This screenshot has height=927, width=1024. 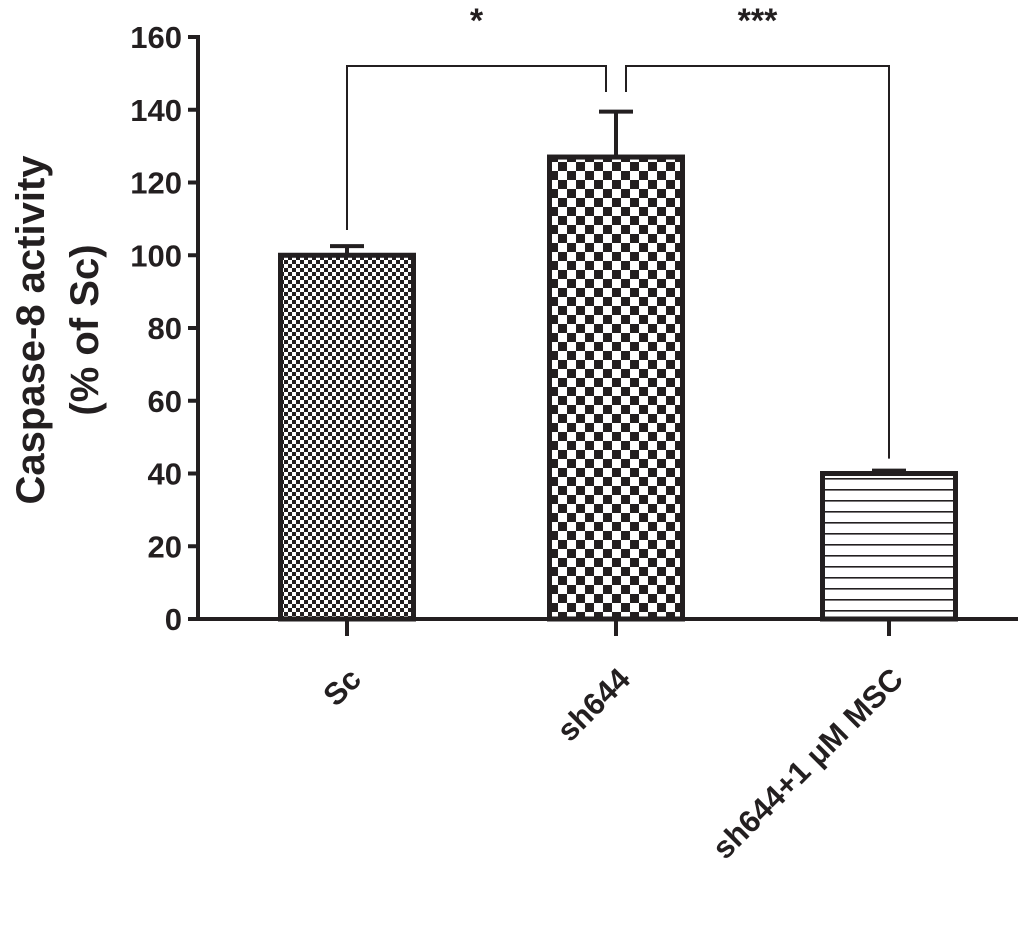 I want to click on significance-label-1: *, so click(x=477, y=21).